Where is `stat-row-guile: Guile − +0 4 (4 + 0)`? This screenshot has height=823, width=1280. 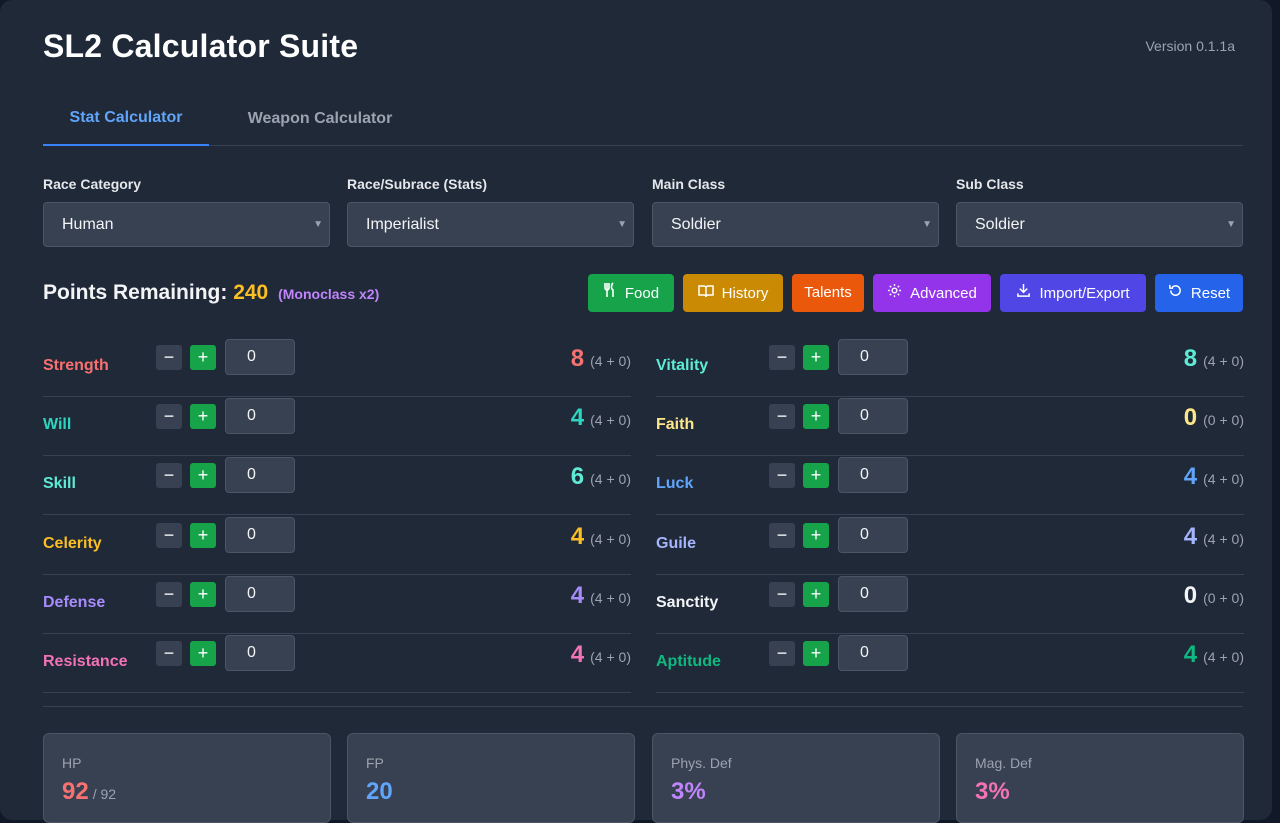
stat-row-guile: Guile − +0 4 (4 + 0) is located at coordinates (950, 545).